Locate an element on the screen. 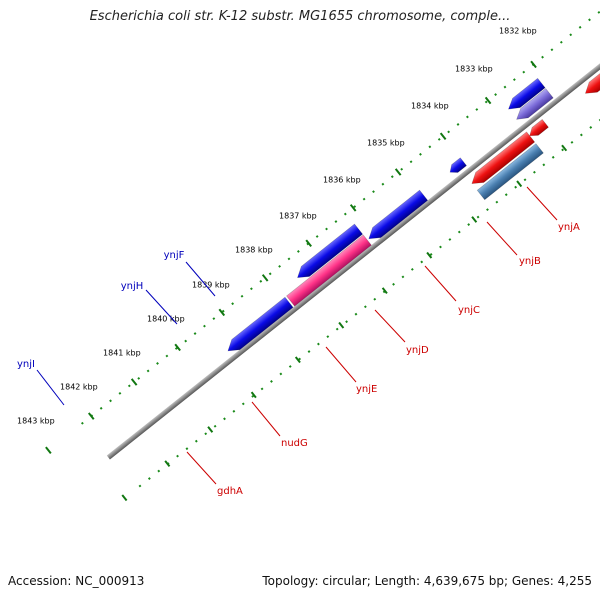 Image resolution: width=600 pixels, height=600 pixels. tick-label: 1834 kbp is located at coordinates (430, 105).